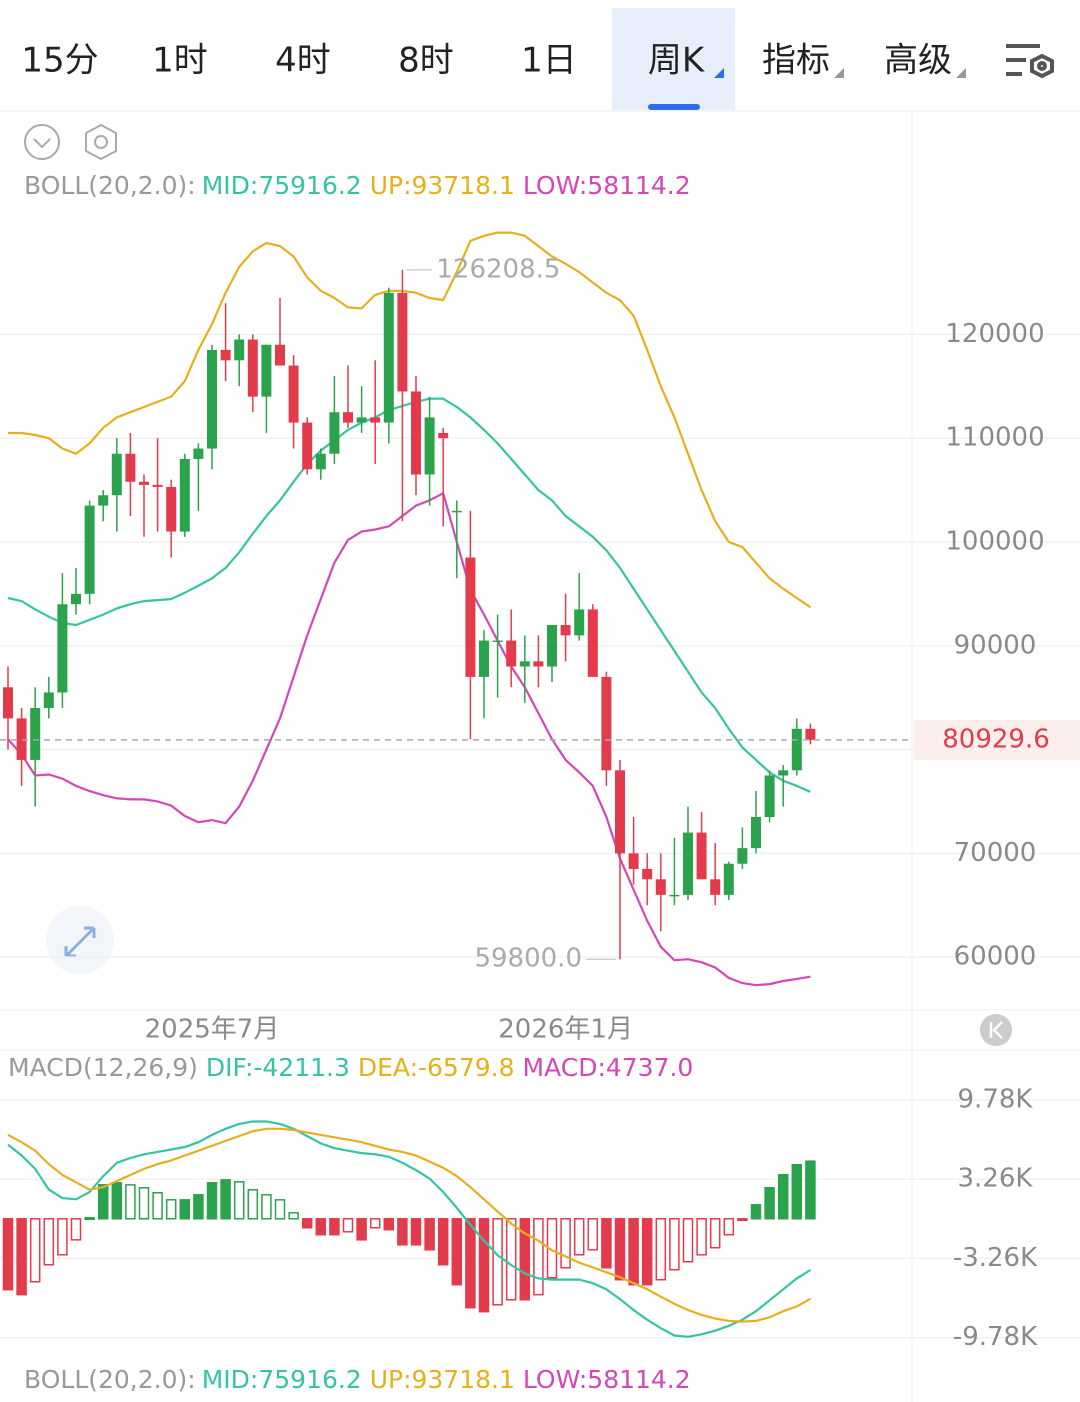 Image resolution: width=1080 pixels, height=1402 pixels. What do you see at coordinates (303, 61) in the screenshot?
I see `tab: 4时` at bounding box center [303, 61].